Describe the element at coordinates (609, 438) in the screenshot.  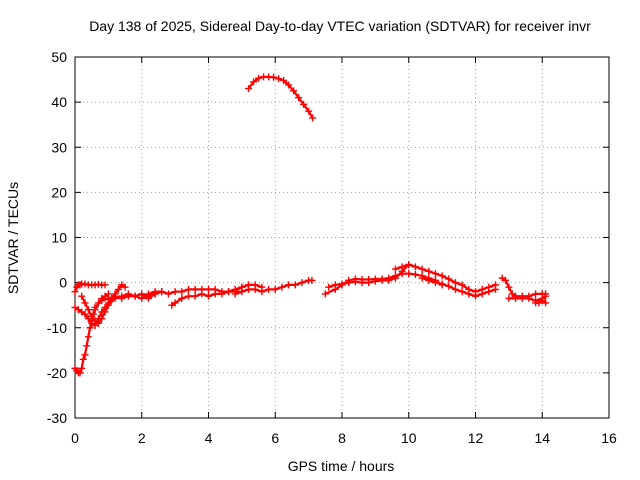
I see `x-tick-label: 16` at that location.